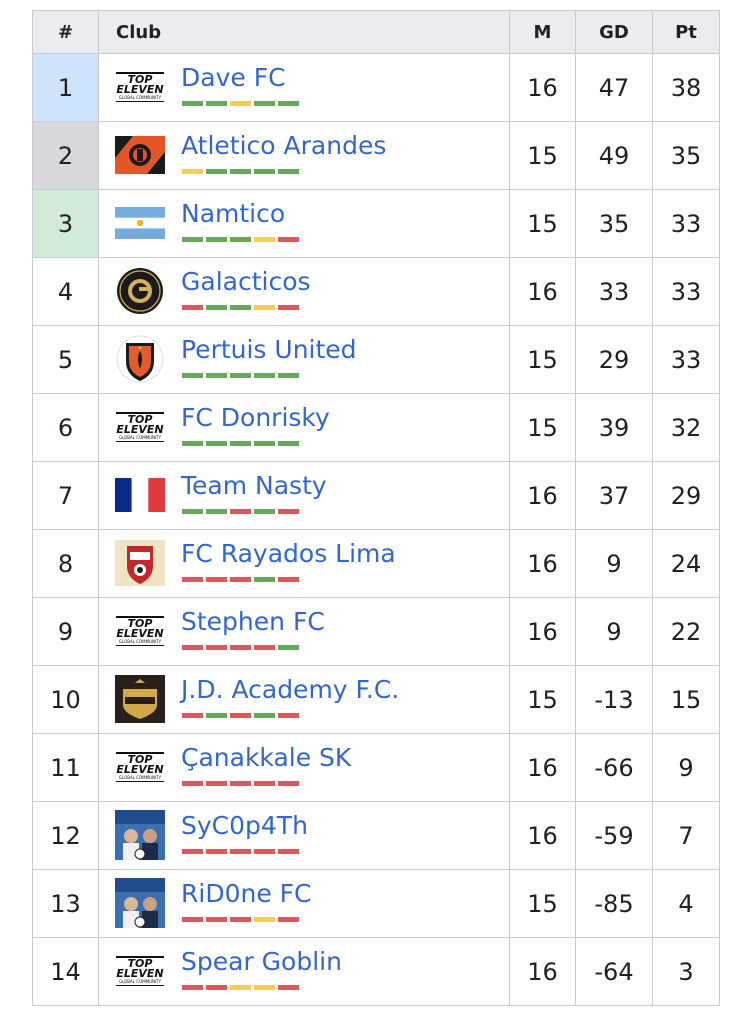 Image resolution: width=750 pixels, height=1027 pixels. I want to click on club-name-link: FC Rayados Lima, so click(288, 553).